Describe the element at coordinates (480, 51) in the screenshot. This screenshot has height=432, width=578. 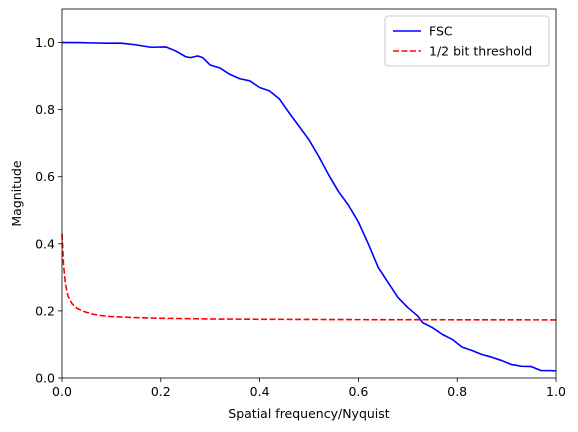
I see `legend-label-threshold: 1/2 bit threshold` at that location.